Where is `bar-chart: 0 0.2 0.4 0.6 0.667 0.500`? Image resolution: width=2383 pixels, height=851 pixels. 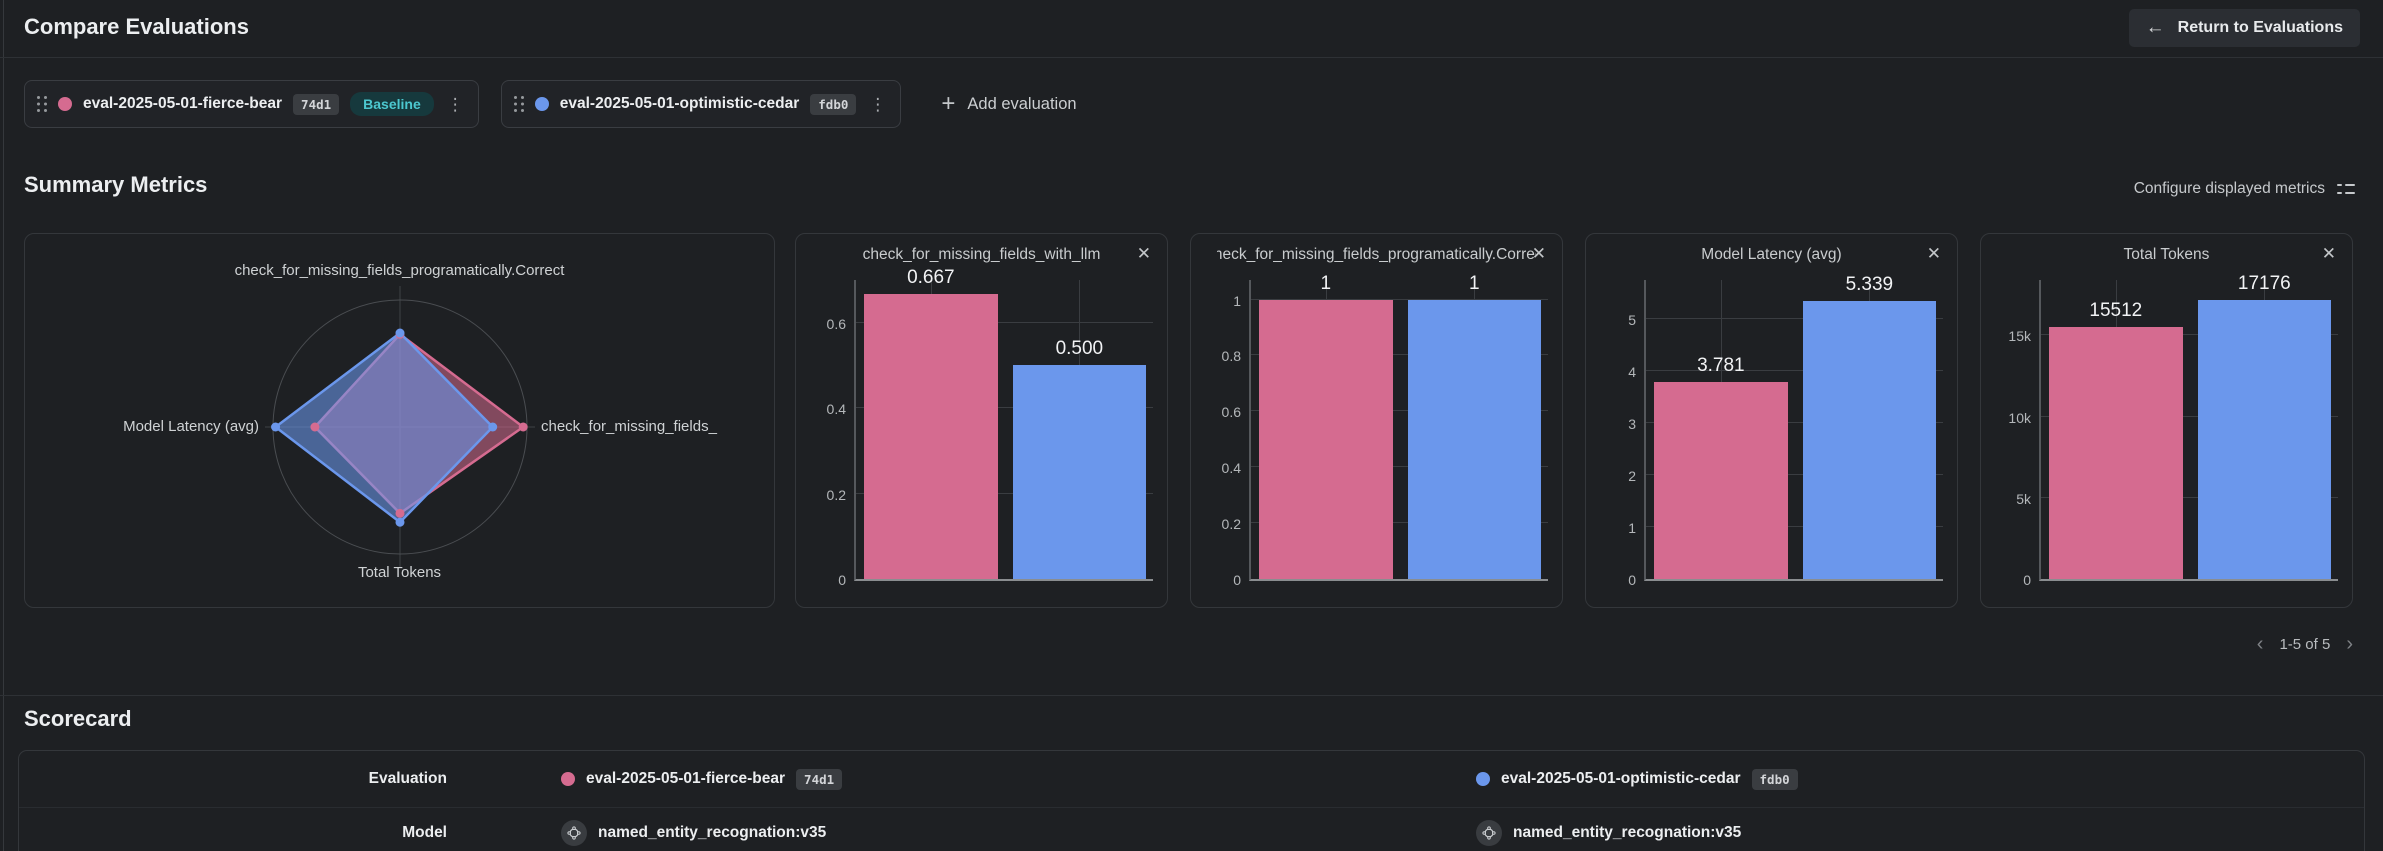
bar-chart: 0 0.2 0.4 0.6 0.667 0.500 is located at coordinates (990, 427).